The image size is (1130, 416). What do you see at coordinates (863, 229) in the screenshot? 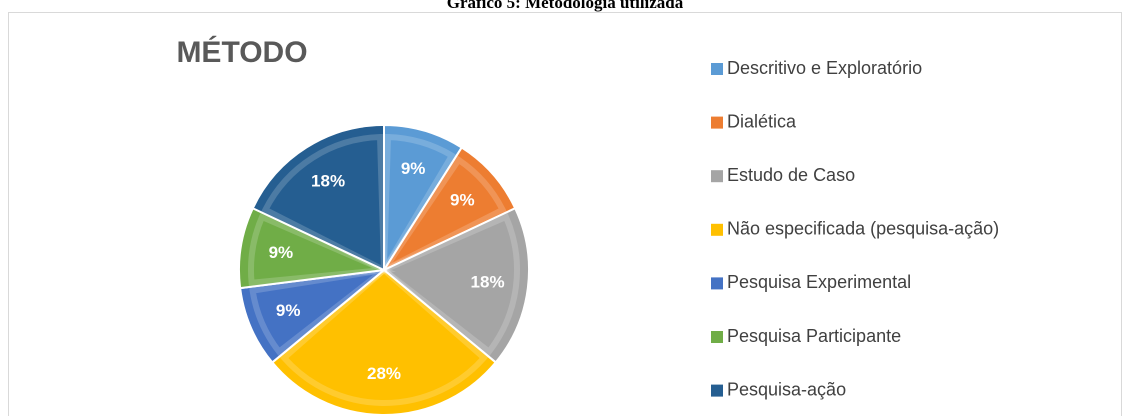
I see `legend-label: Não especificada (pesquisa-ação)` at bounding box center [863, 229].